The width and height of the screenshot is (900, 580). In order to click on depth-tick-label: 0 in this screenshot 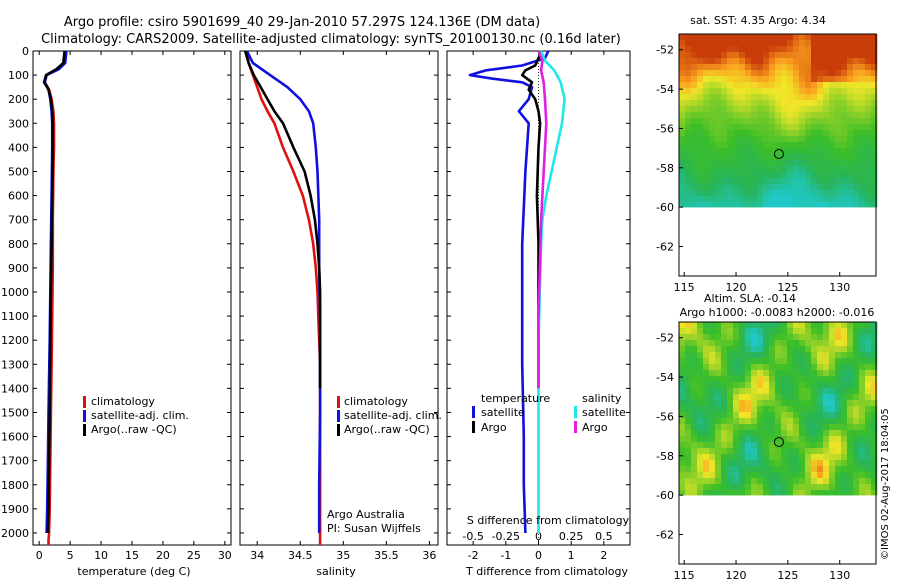, I will do `click(25, 51)`.